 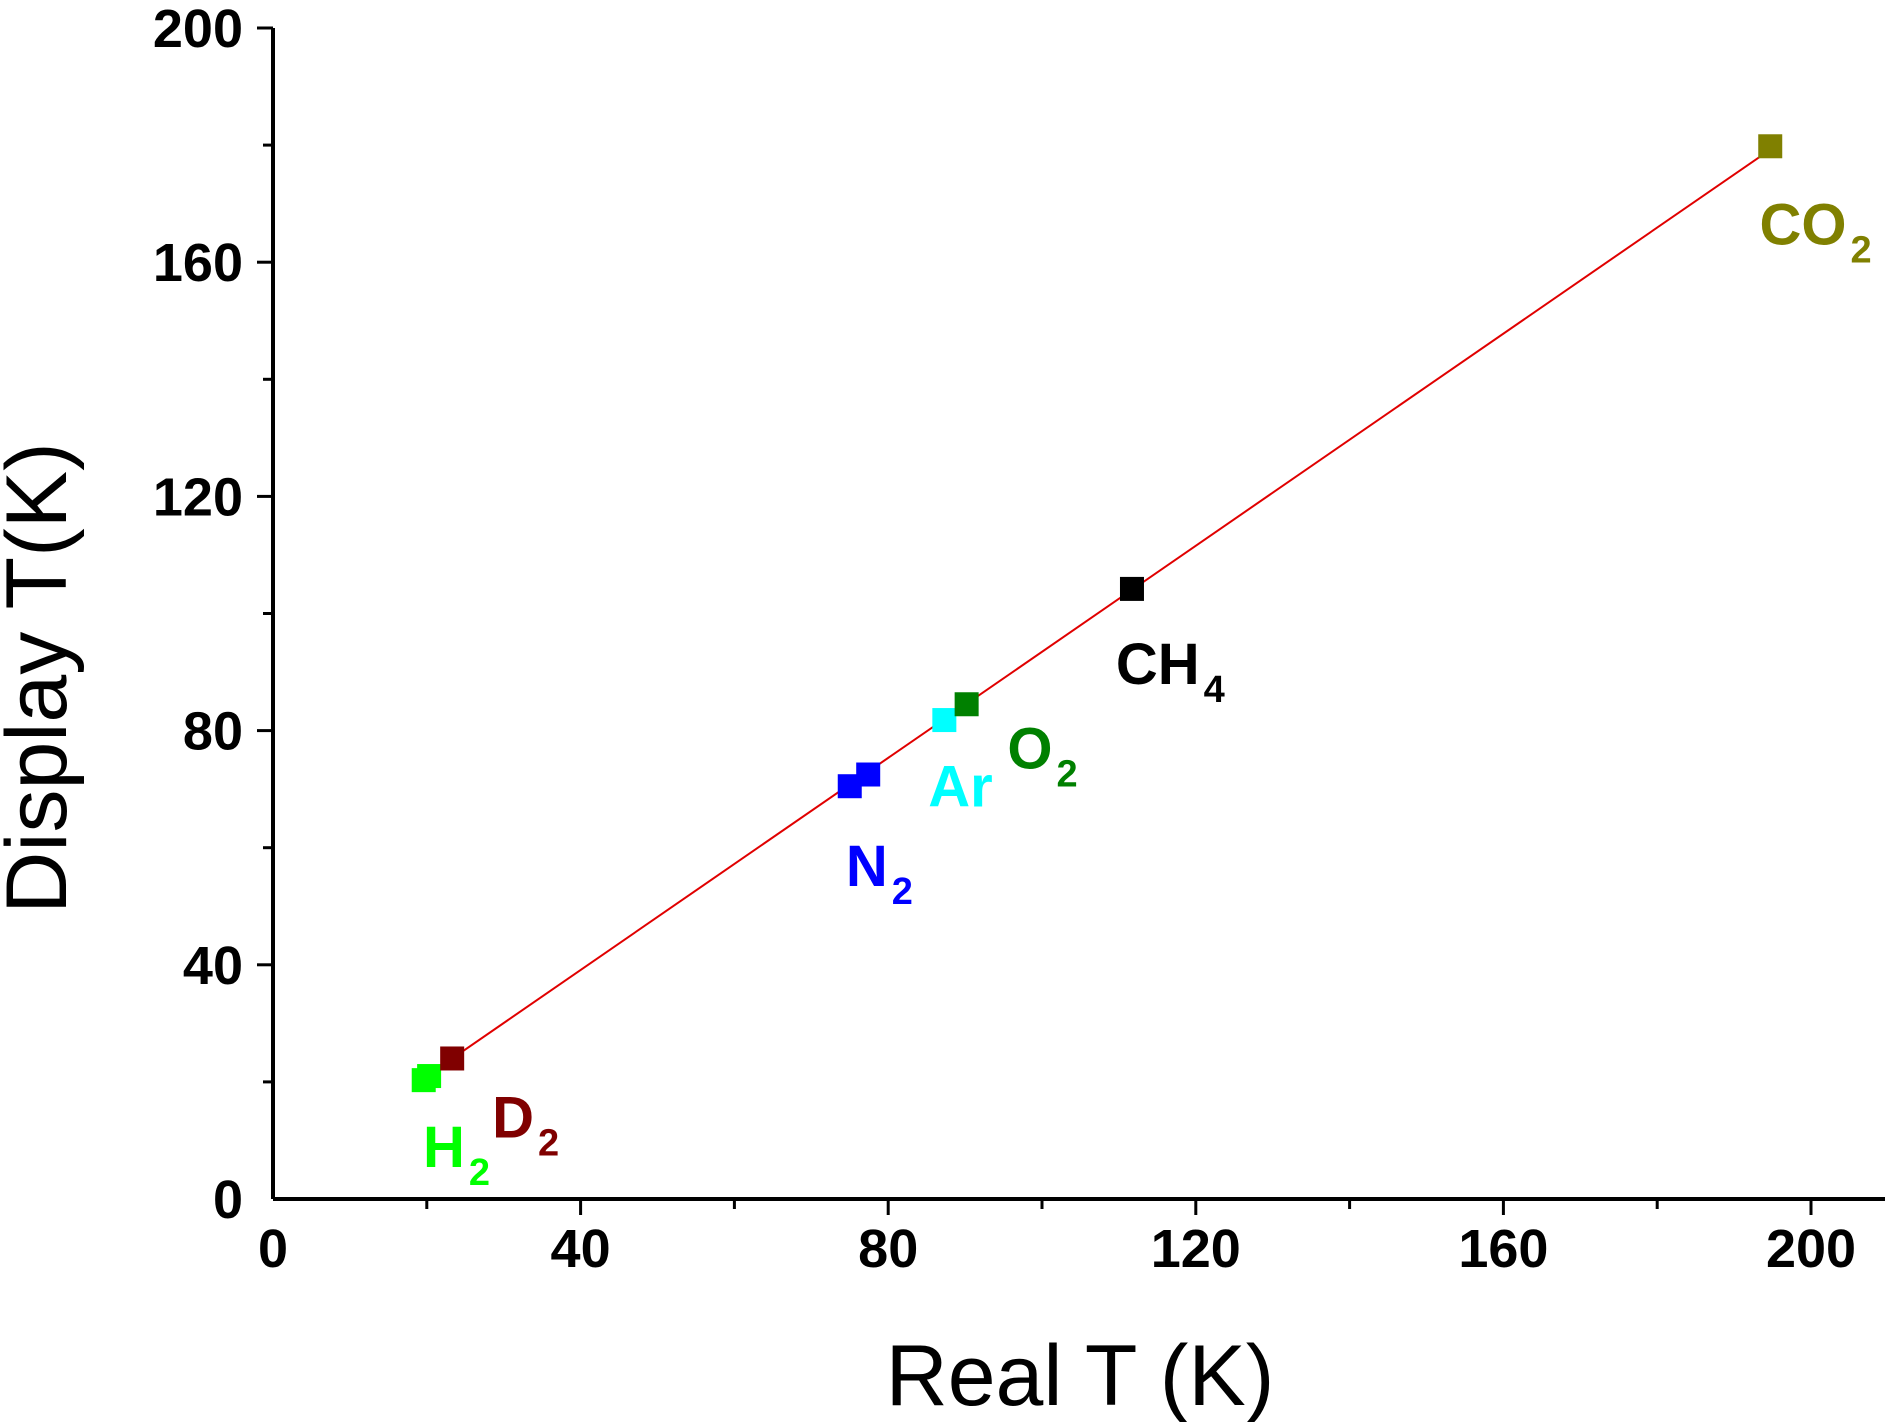 I want to click on y-tick-label: 160, so click(x=198, y=263).